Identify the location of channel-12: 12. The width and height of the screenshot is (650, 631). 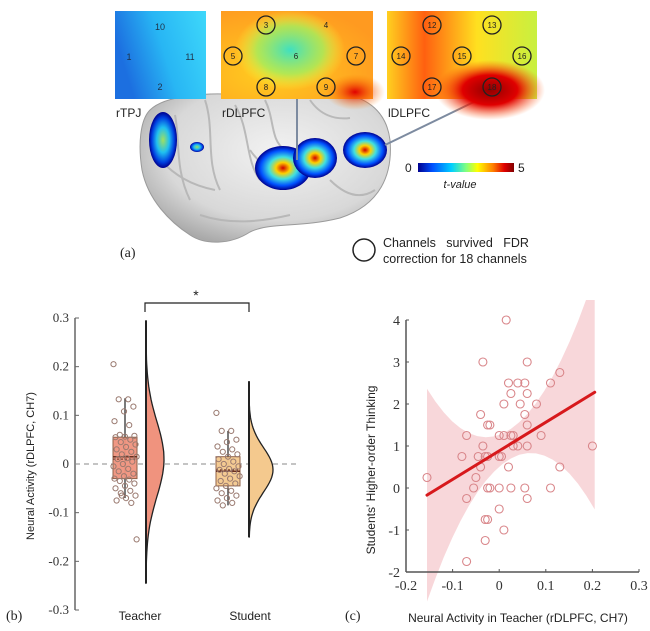
(432, 25).